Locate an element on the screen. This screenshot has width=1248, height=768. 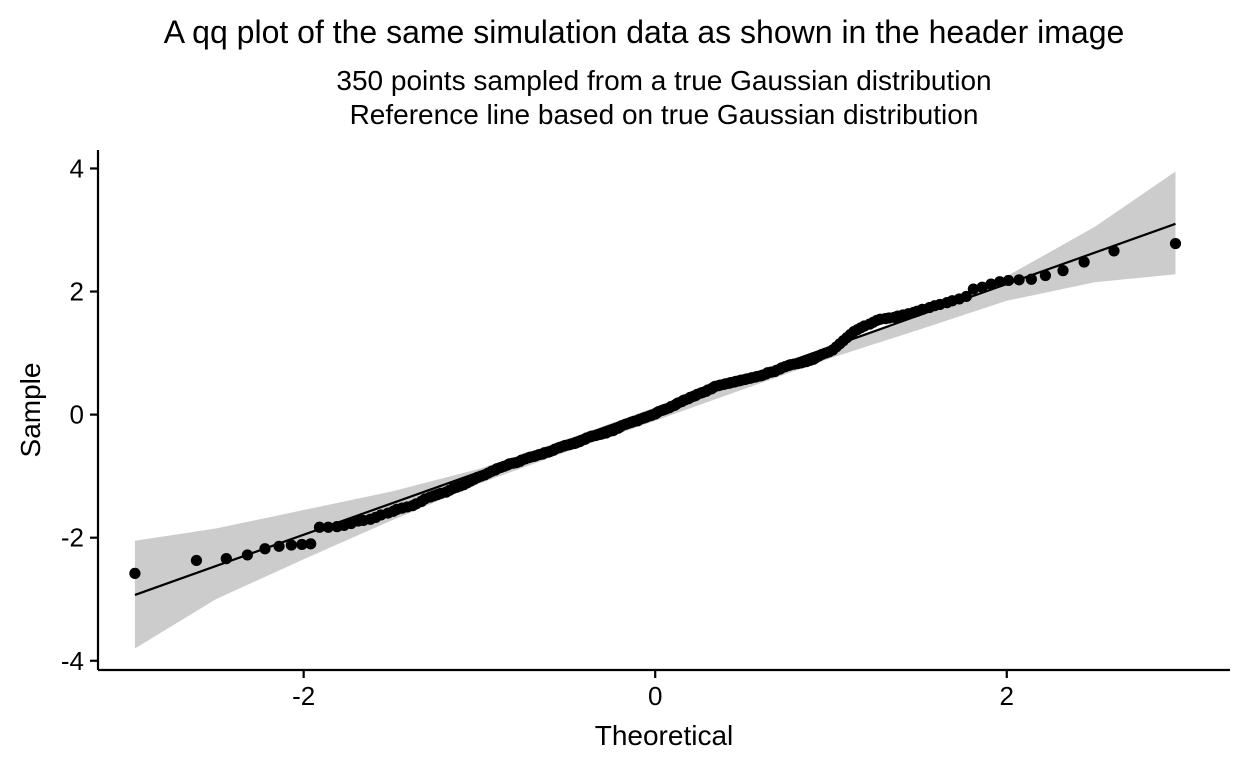
y-tick-label: 2 is located at coordinates (77, 292).